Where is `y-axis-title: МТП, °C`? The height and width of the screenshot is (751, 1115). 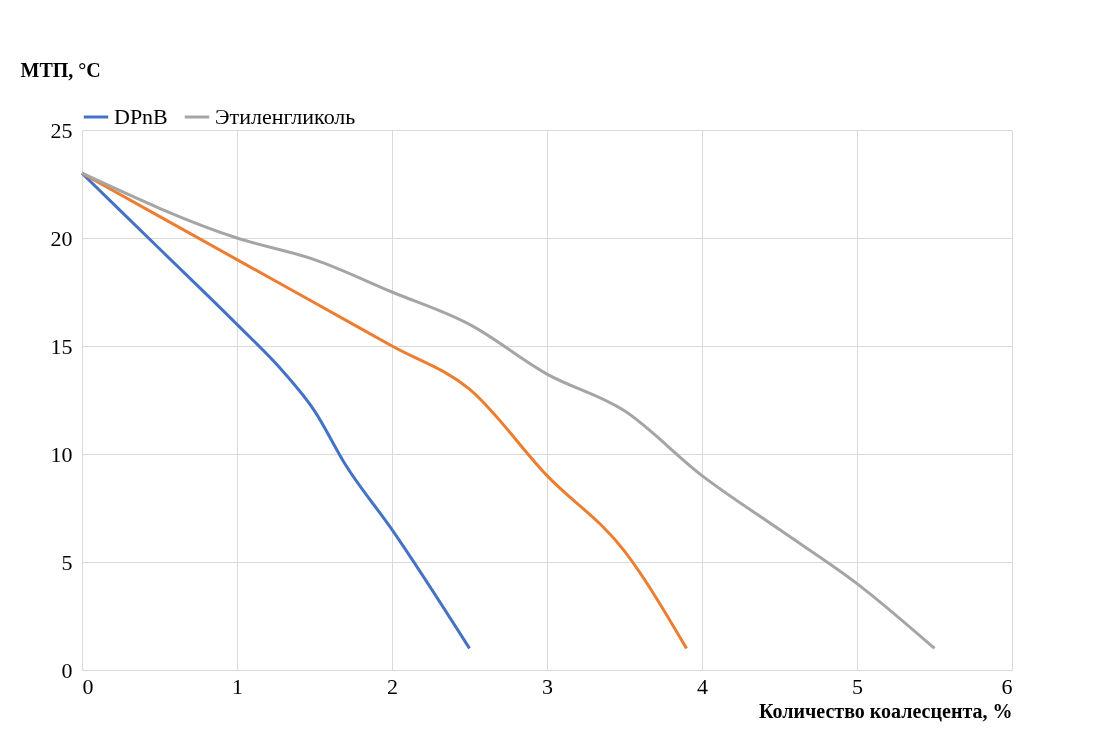 y-axis-title: МТП, °C is located at coordinates (60, 69).